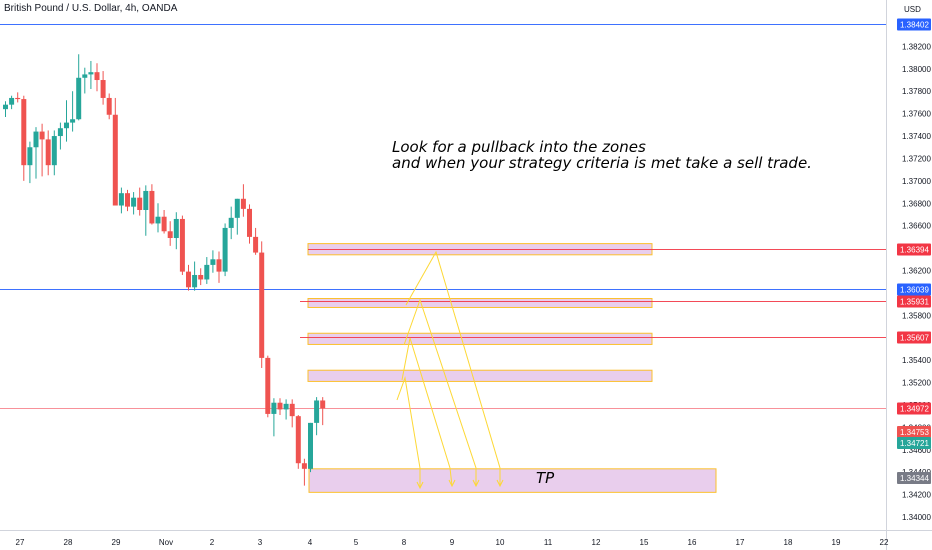  I want to click on price-badge-label: 1.35931, so click(914, 302).